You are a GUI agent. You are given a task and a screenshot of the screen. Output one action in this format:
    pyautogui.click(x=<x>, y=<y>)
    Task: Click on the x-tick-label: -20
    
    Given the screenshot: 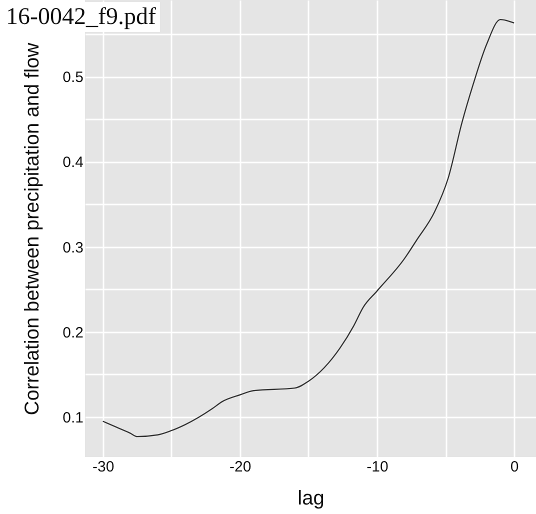 What is the action you would take?
    pyautogui.click(x=241, y=467)
    